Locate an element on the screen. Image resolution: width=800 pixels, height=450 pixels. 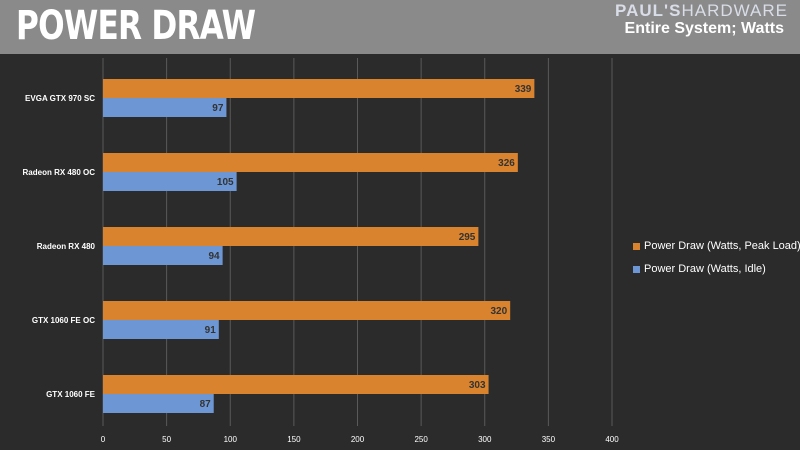
x-tick-label-50: 50 is located at coordinates (166, 439).